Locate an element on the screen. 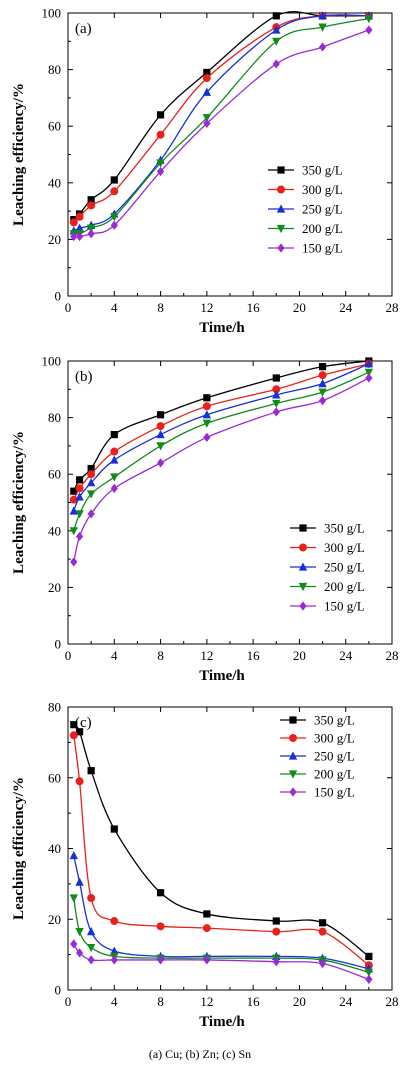 The height and width of the screenshot is (1080, 400). legend-label: 250 g/L is located at coordinates (322, 209).